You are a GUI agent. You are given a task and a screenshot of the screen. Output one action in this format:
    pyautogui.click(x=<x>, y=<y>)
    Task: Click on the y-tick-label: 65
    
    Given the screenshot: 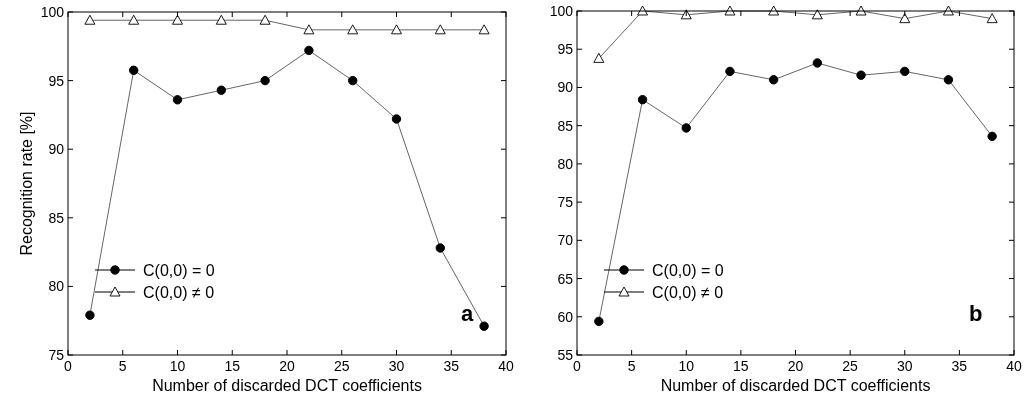 What is the action you would take?
    pyautogui.click(x=565, y=278)
    